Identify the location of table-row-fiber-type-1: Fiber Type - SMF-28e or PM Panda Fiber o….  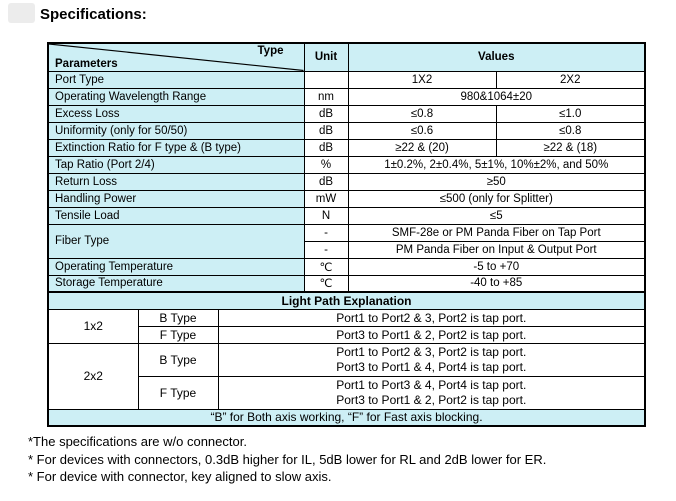
(346, 241).